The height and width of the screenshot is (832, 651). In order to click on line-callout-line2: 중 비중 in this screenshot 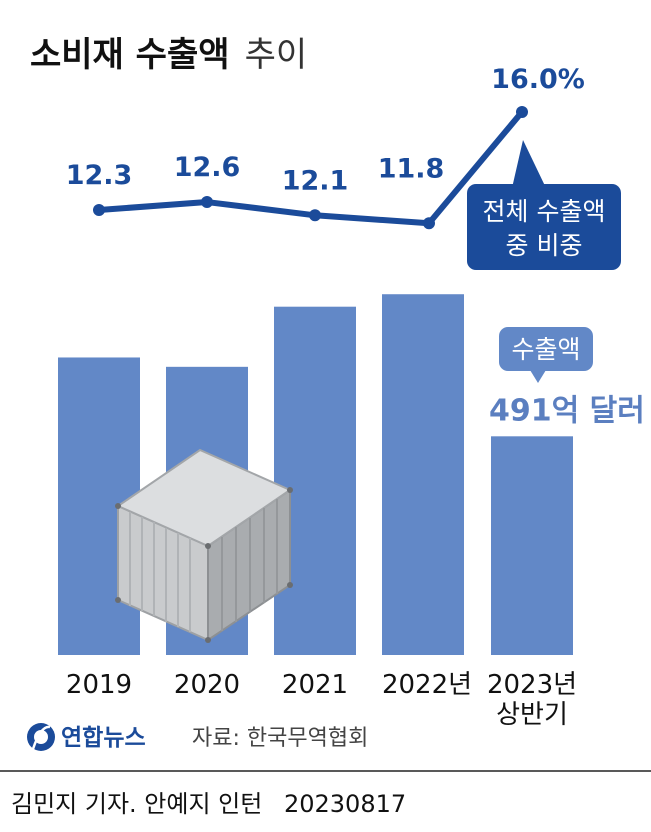, I will do `click(544, 245)`.